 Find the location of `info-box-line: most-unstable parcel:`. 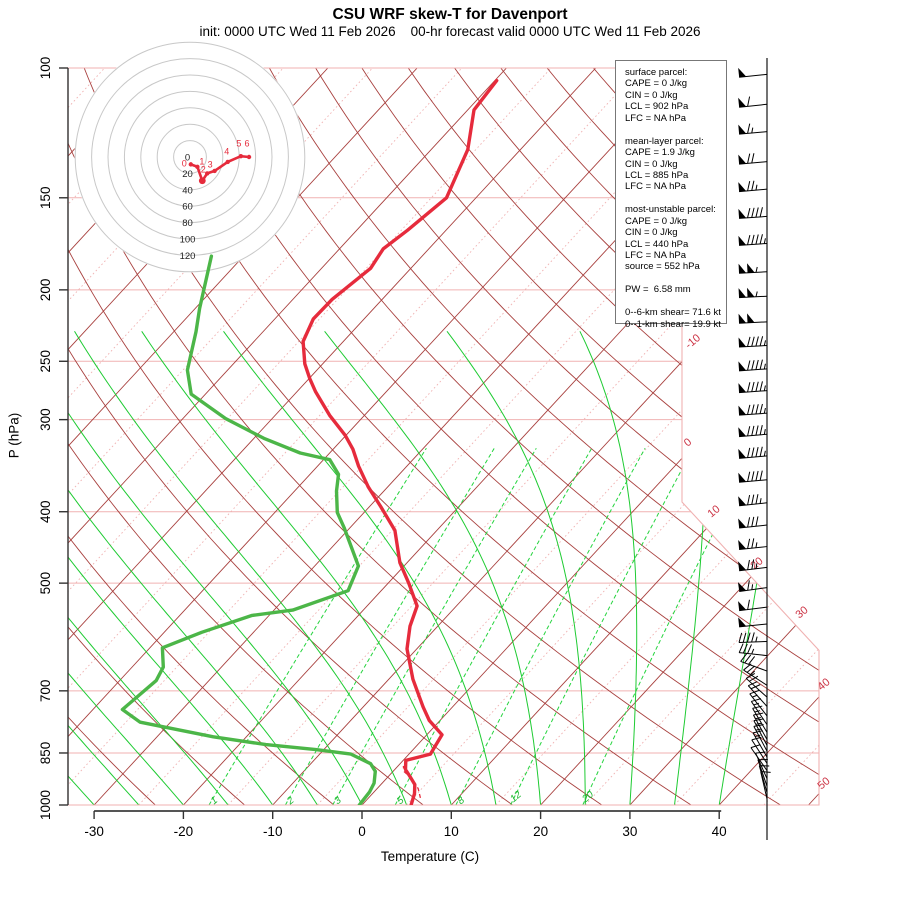

info-box-line: most-unstable parcel: is located at coordinates (670, 210).